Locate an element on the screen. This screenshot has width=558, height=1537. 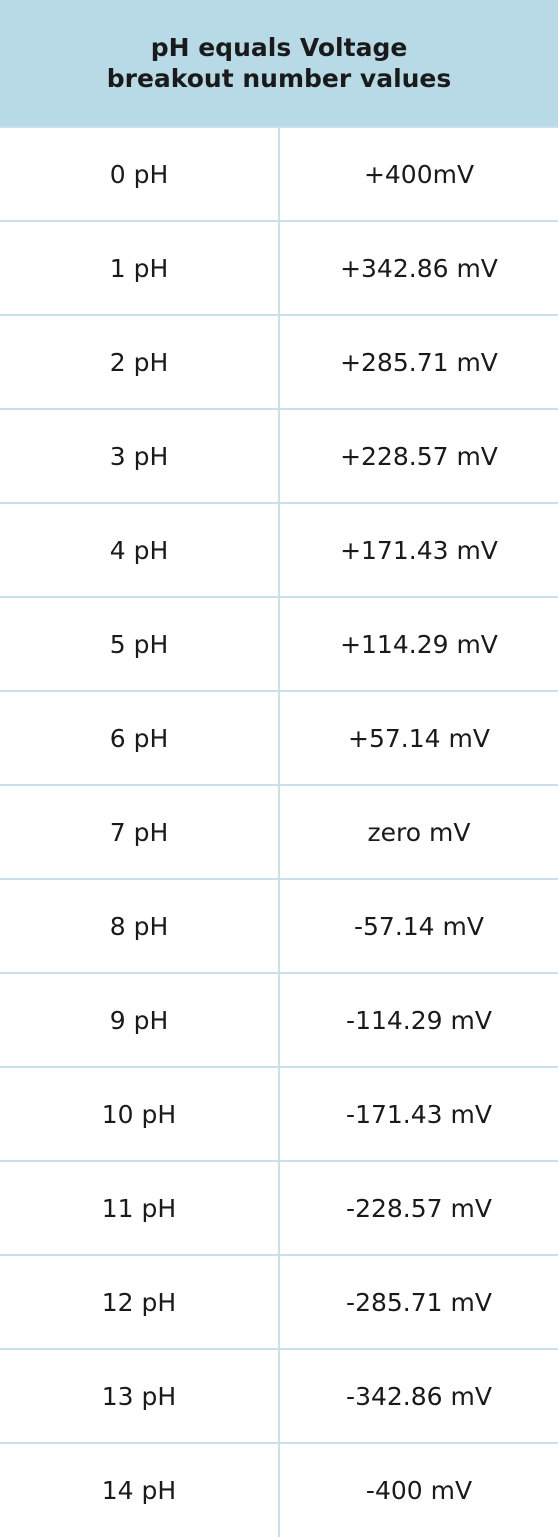
ph-cell: 5 pH is located at coordinates (140, 643).